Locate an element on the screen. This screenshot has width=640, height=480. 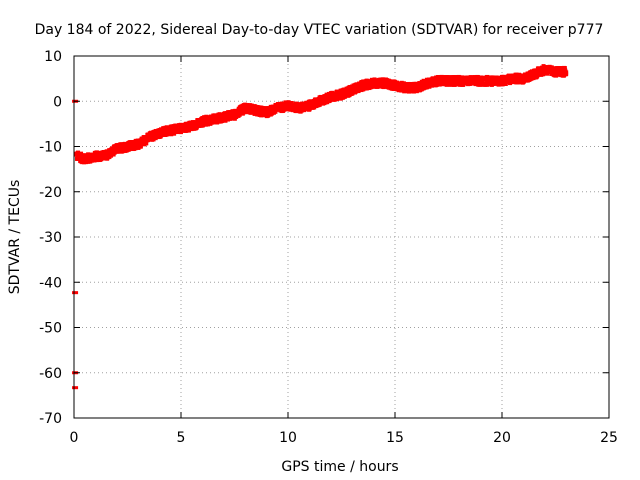
y-tick-label: 10 is located at coordinates (53, 57).